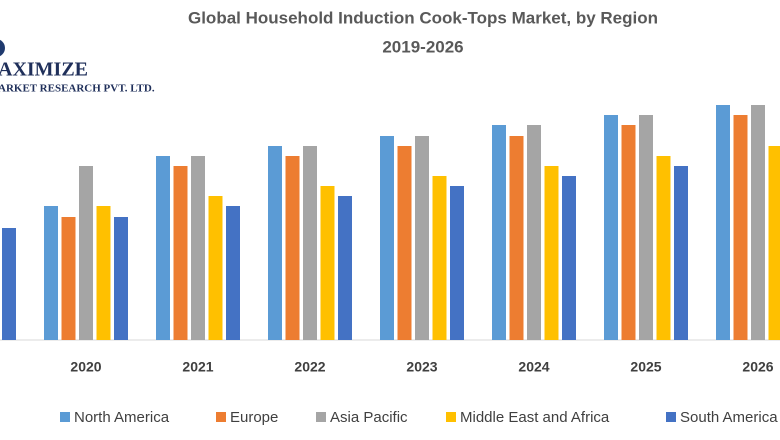 Image resolution: width=780 pixels, height=440 pixels. What do you see at coordinates (197, 367) in the screenshot?
I see `x-tick-label: 2021` at bounding box center [197, 367].